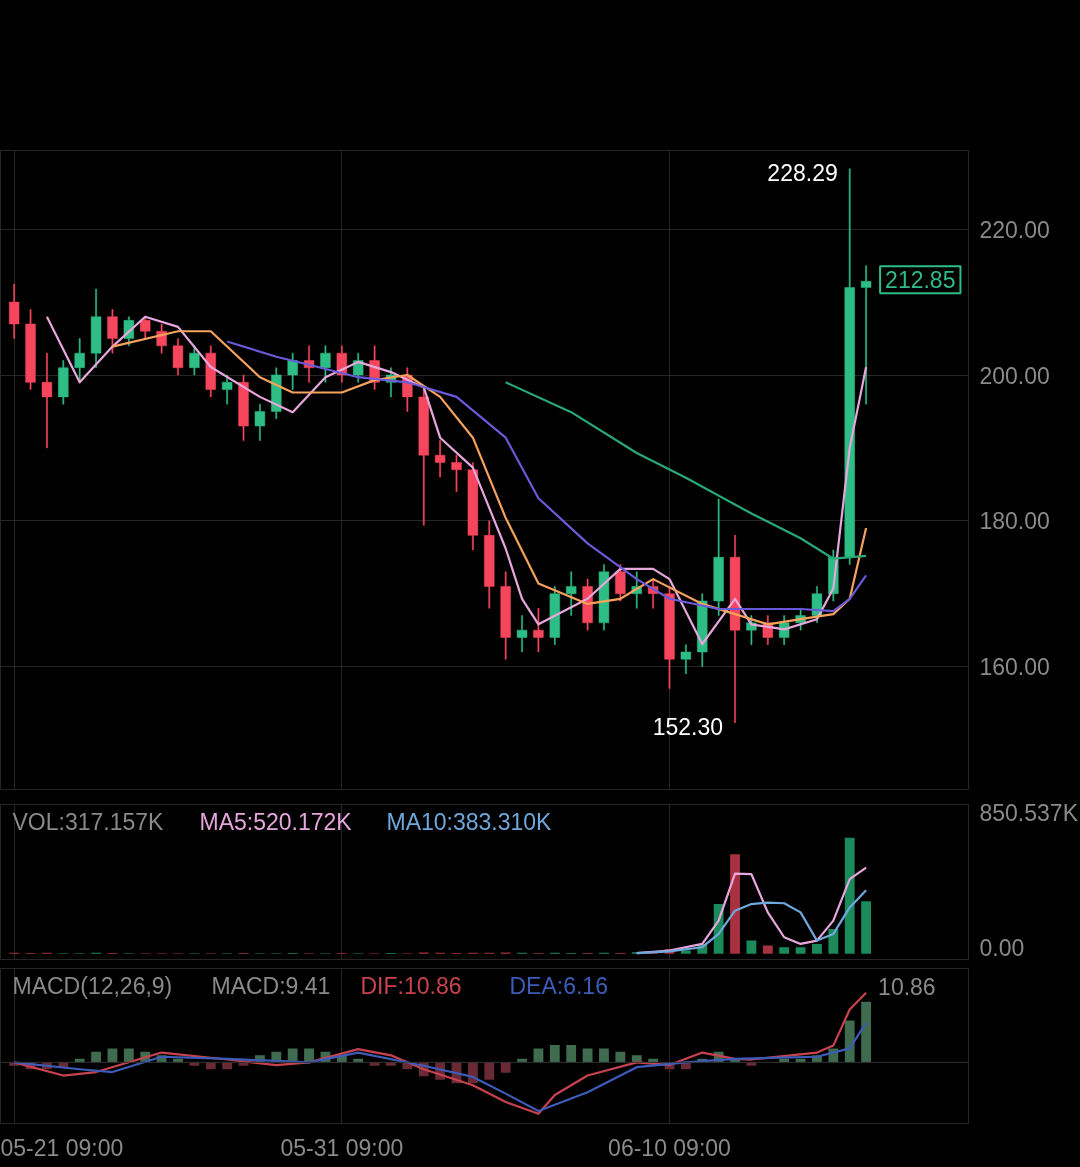 The image size is (1080, 1167). What do you see at coordinates (802, 172) in the screenshot?
I see `annotation: 228.29` at bounding box center [802, 172].